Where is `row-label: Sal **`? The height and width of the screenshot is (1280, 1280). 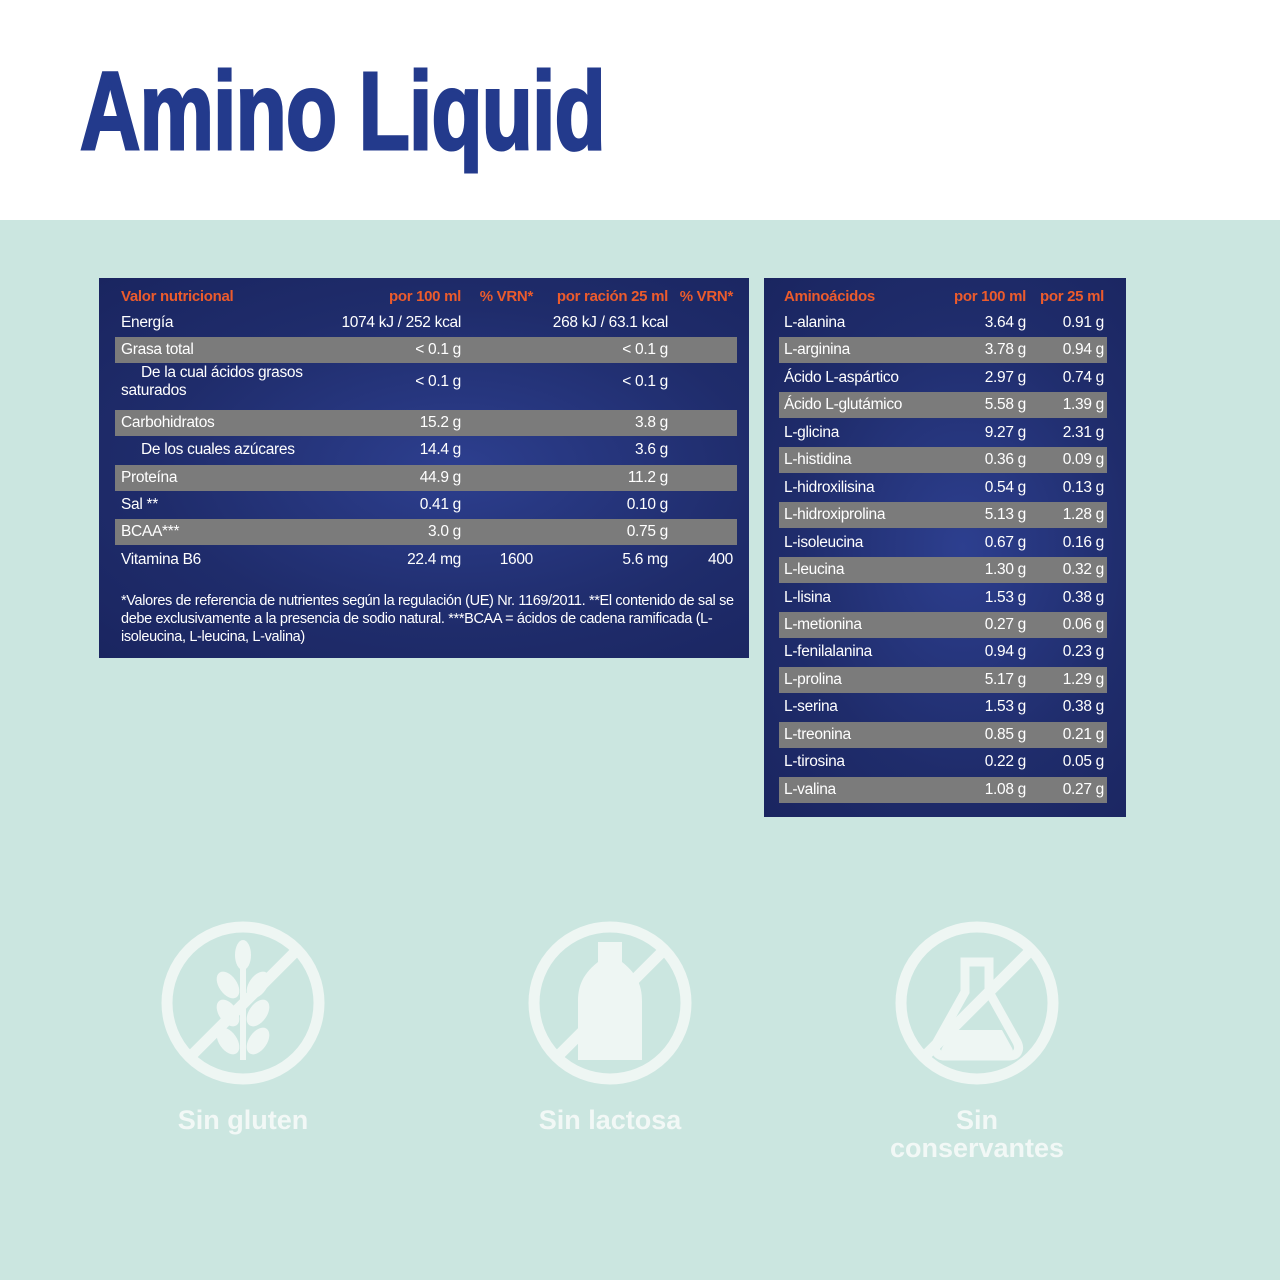
row-label: Sal ** is located at coordinates (139, 504).